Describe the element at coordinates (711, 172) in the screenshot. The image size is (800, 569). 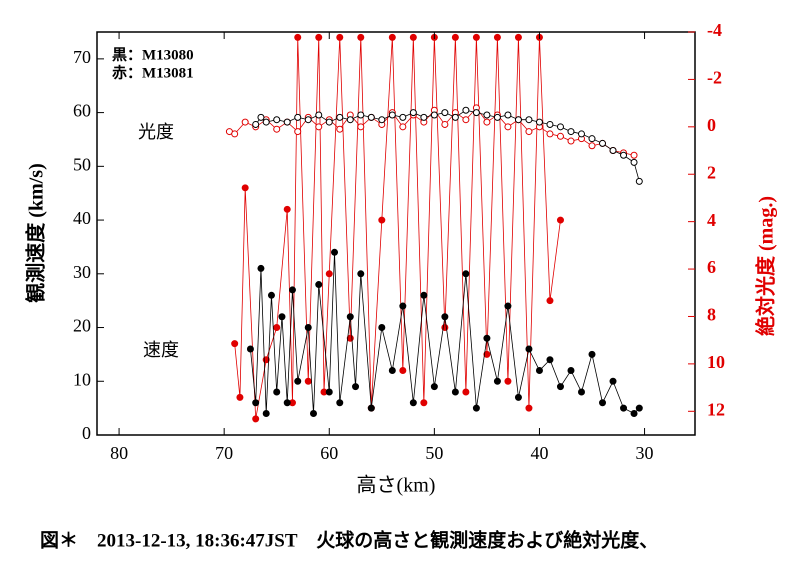
I see `y2-tick-label: 2` at that location.